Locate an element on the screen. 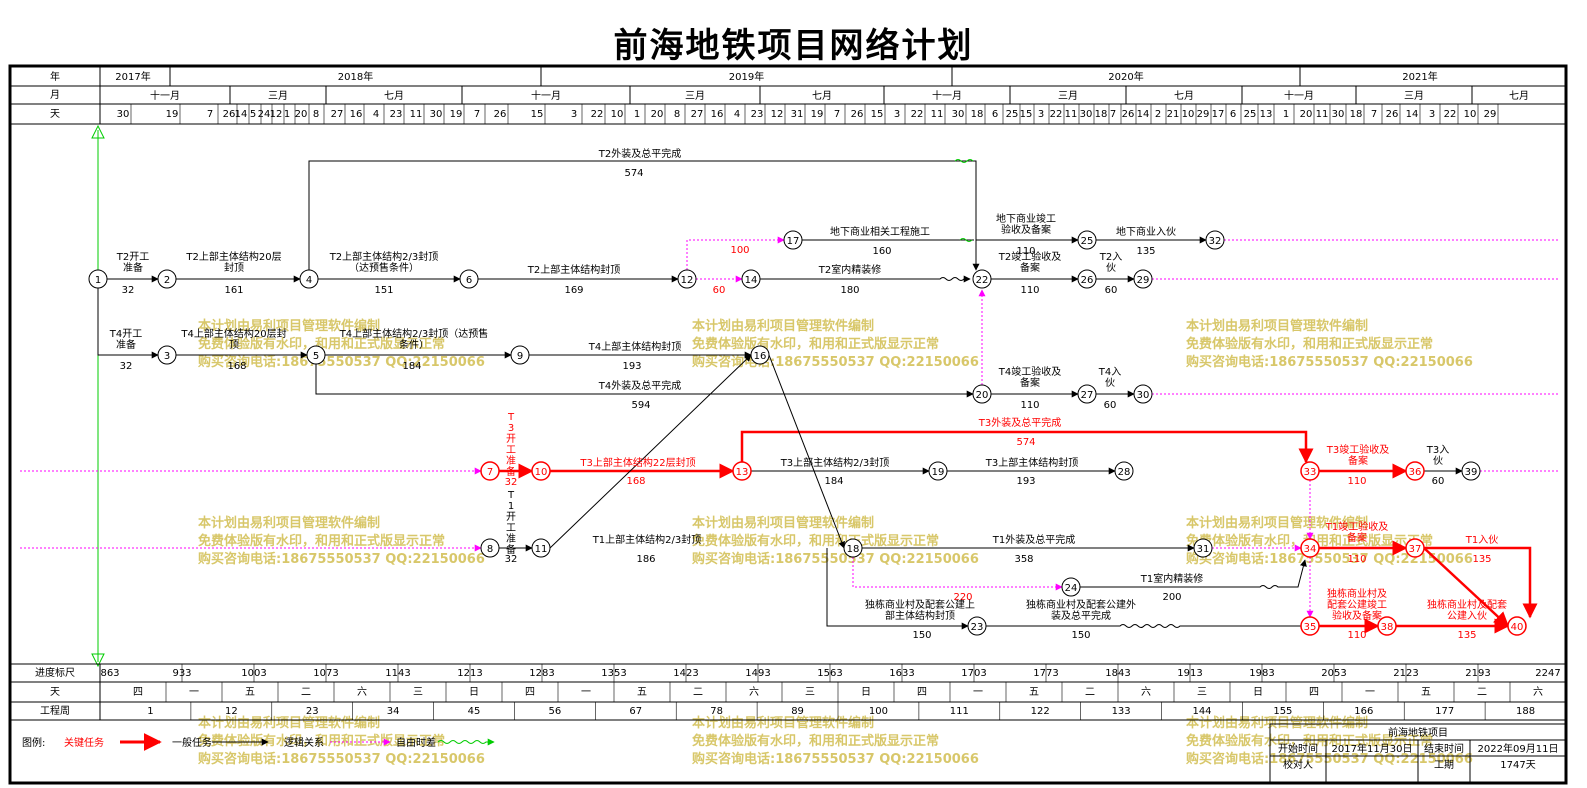  activity-duration: 169 is located at coordinates (573, 290).